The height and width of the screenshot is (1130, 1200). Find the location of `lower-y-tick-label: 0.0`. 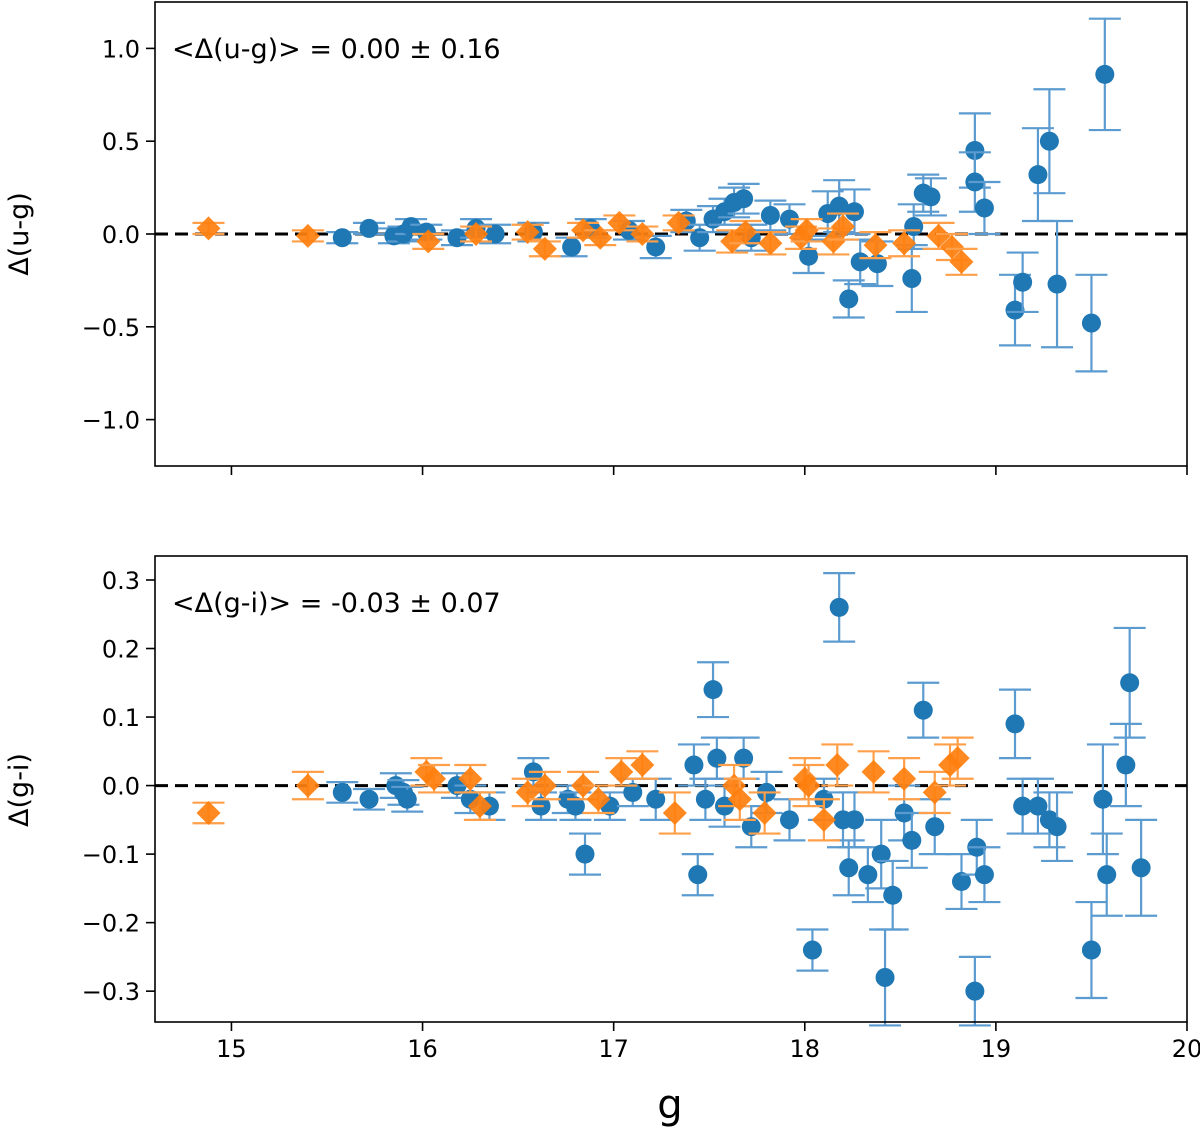

lower-y-tick-label: 0.0 is located at coordinates (121, 787).